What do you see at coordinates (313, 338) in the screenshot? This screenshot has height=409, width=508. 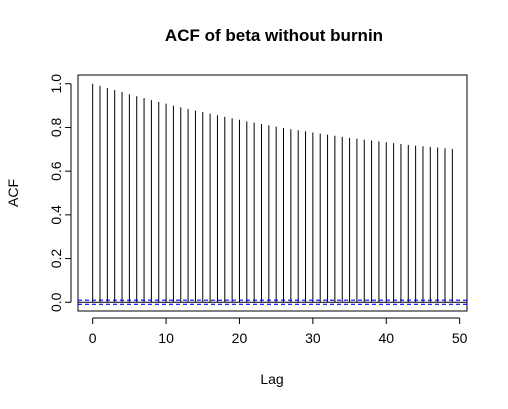 I see `x-tick-label: 30` at bounding box center [313, 338].